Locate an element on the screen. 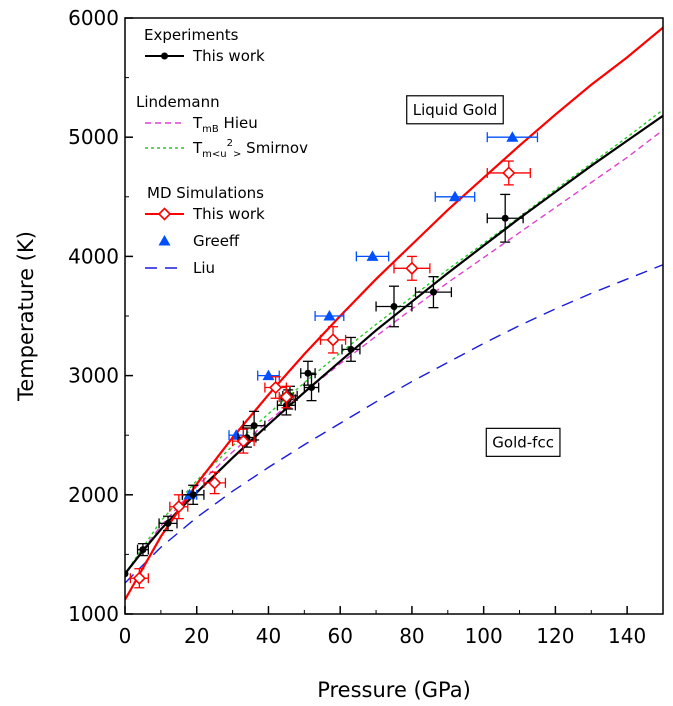 This screenshot has height=706, width=673. legend-entry-smirnov: Tm<u2> Smirnov is located at coordinates (226, 149).